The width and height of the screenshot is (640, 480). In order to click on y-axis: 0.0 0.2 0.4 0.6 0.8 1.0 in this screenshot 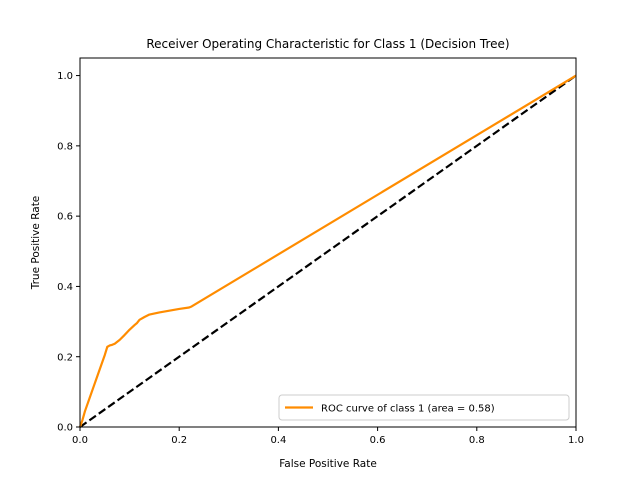, I will do `click(68, 252)`.